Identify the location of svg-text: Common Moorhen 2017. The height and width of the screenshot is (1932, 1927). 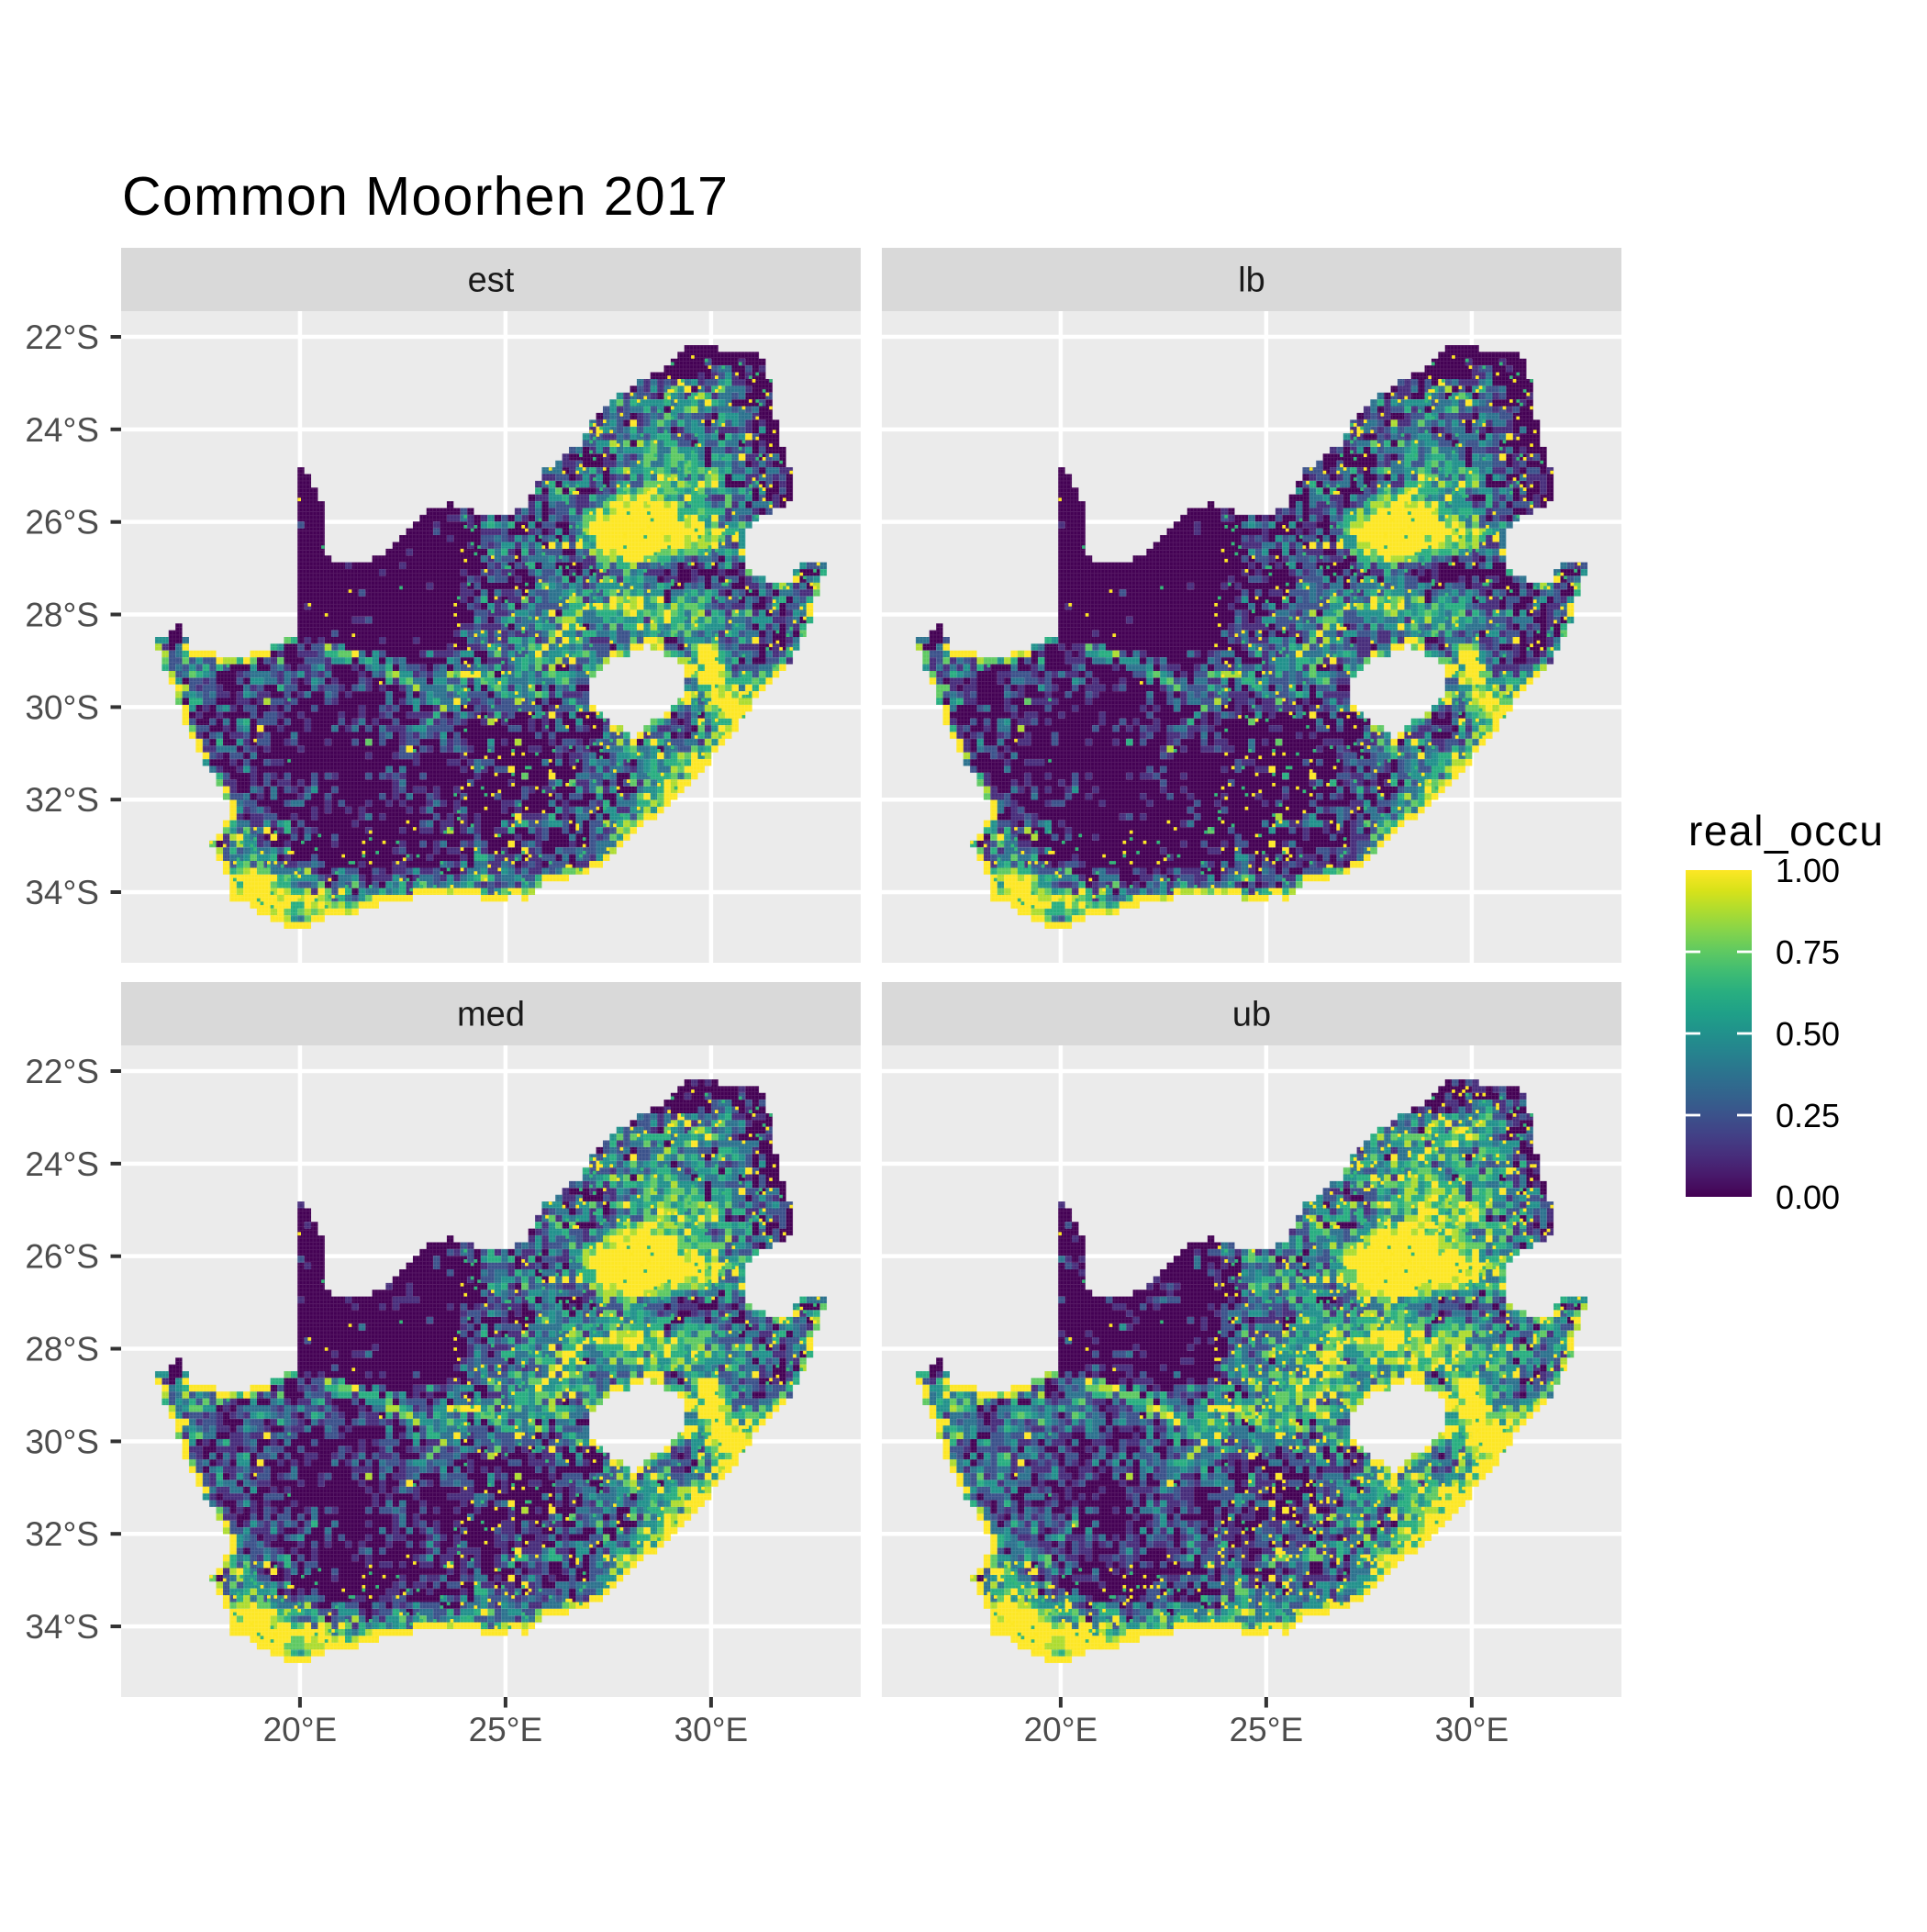
(425, 196).